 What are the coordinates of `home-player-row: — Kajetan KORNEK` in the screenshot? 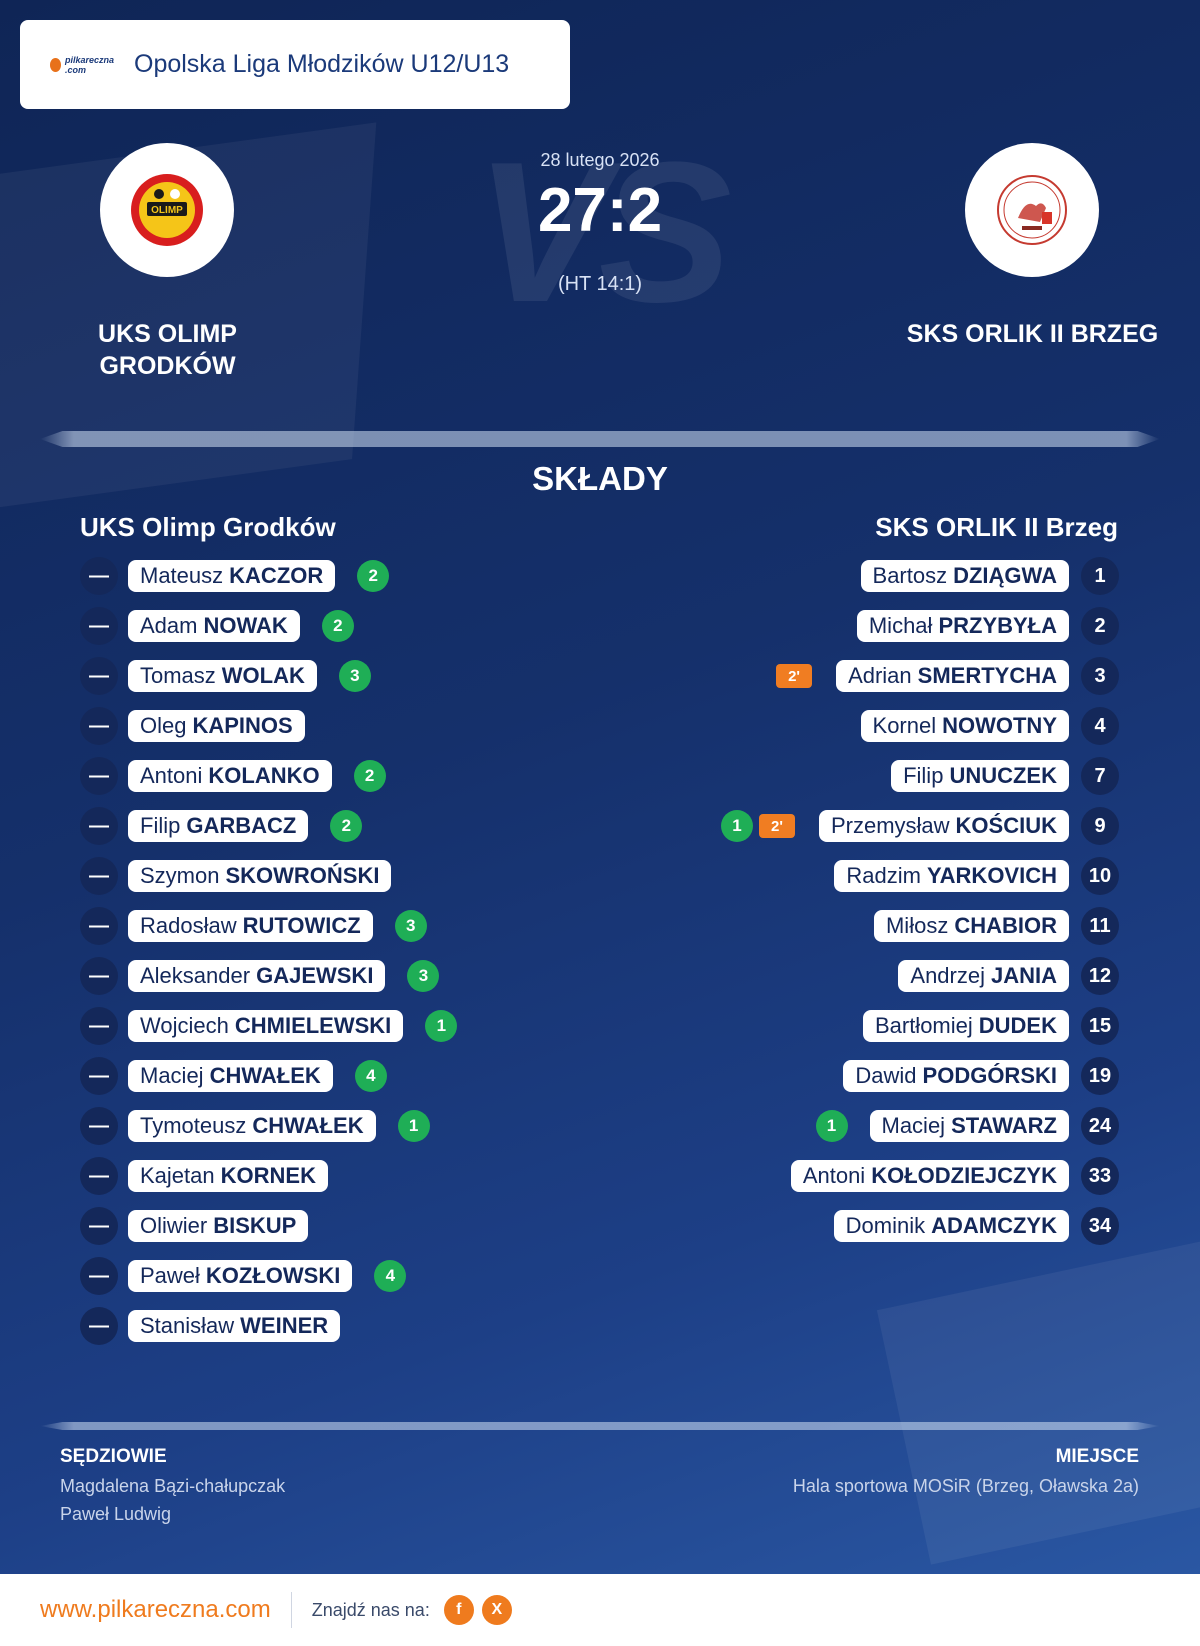 It's located at (204, 1176).